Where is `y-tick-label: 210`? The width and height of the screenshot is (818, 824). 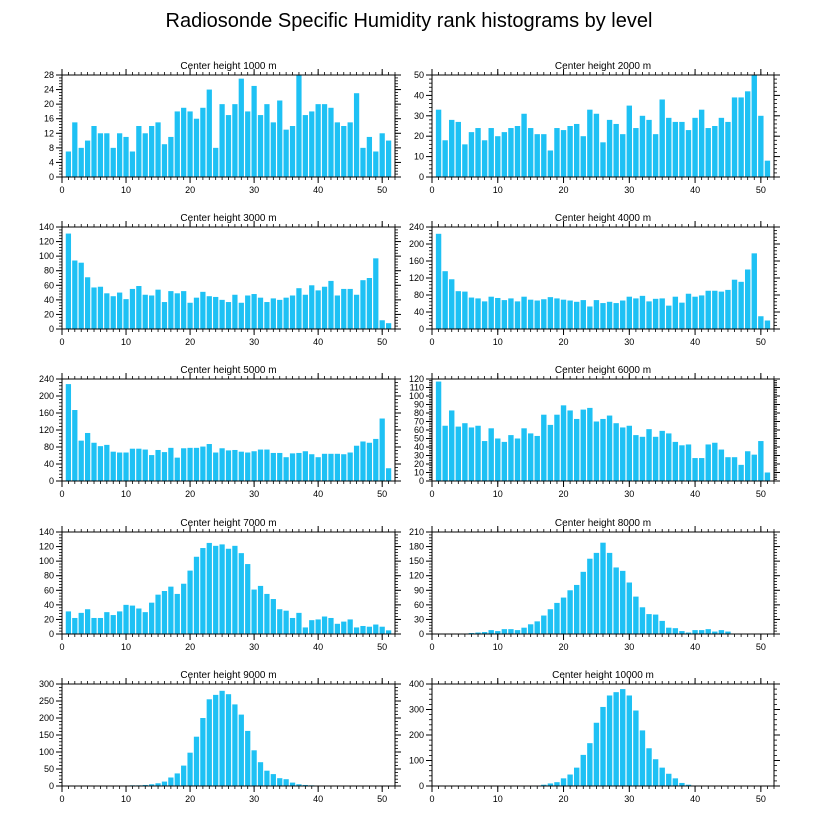
y-tick-label: 210 is located at coordinates (416, 532).